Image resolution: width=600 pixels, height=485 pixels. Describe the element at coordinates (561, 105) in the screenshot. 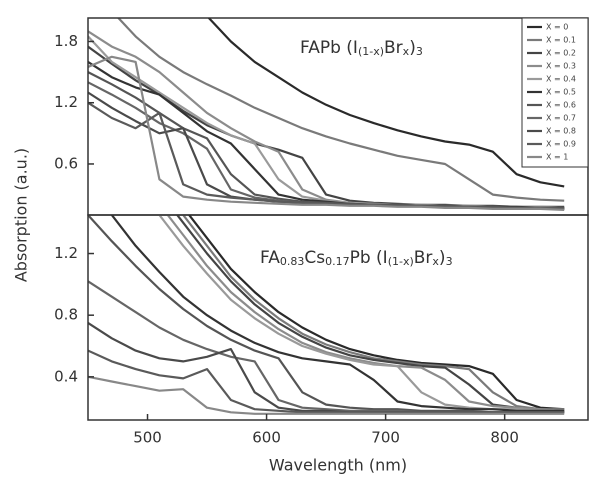

I see `legend-label: X = 0.6` at that location.